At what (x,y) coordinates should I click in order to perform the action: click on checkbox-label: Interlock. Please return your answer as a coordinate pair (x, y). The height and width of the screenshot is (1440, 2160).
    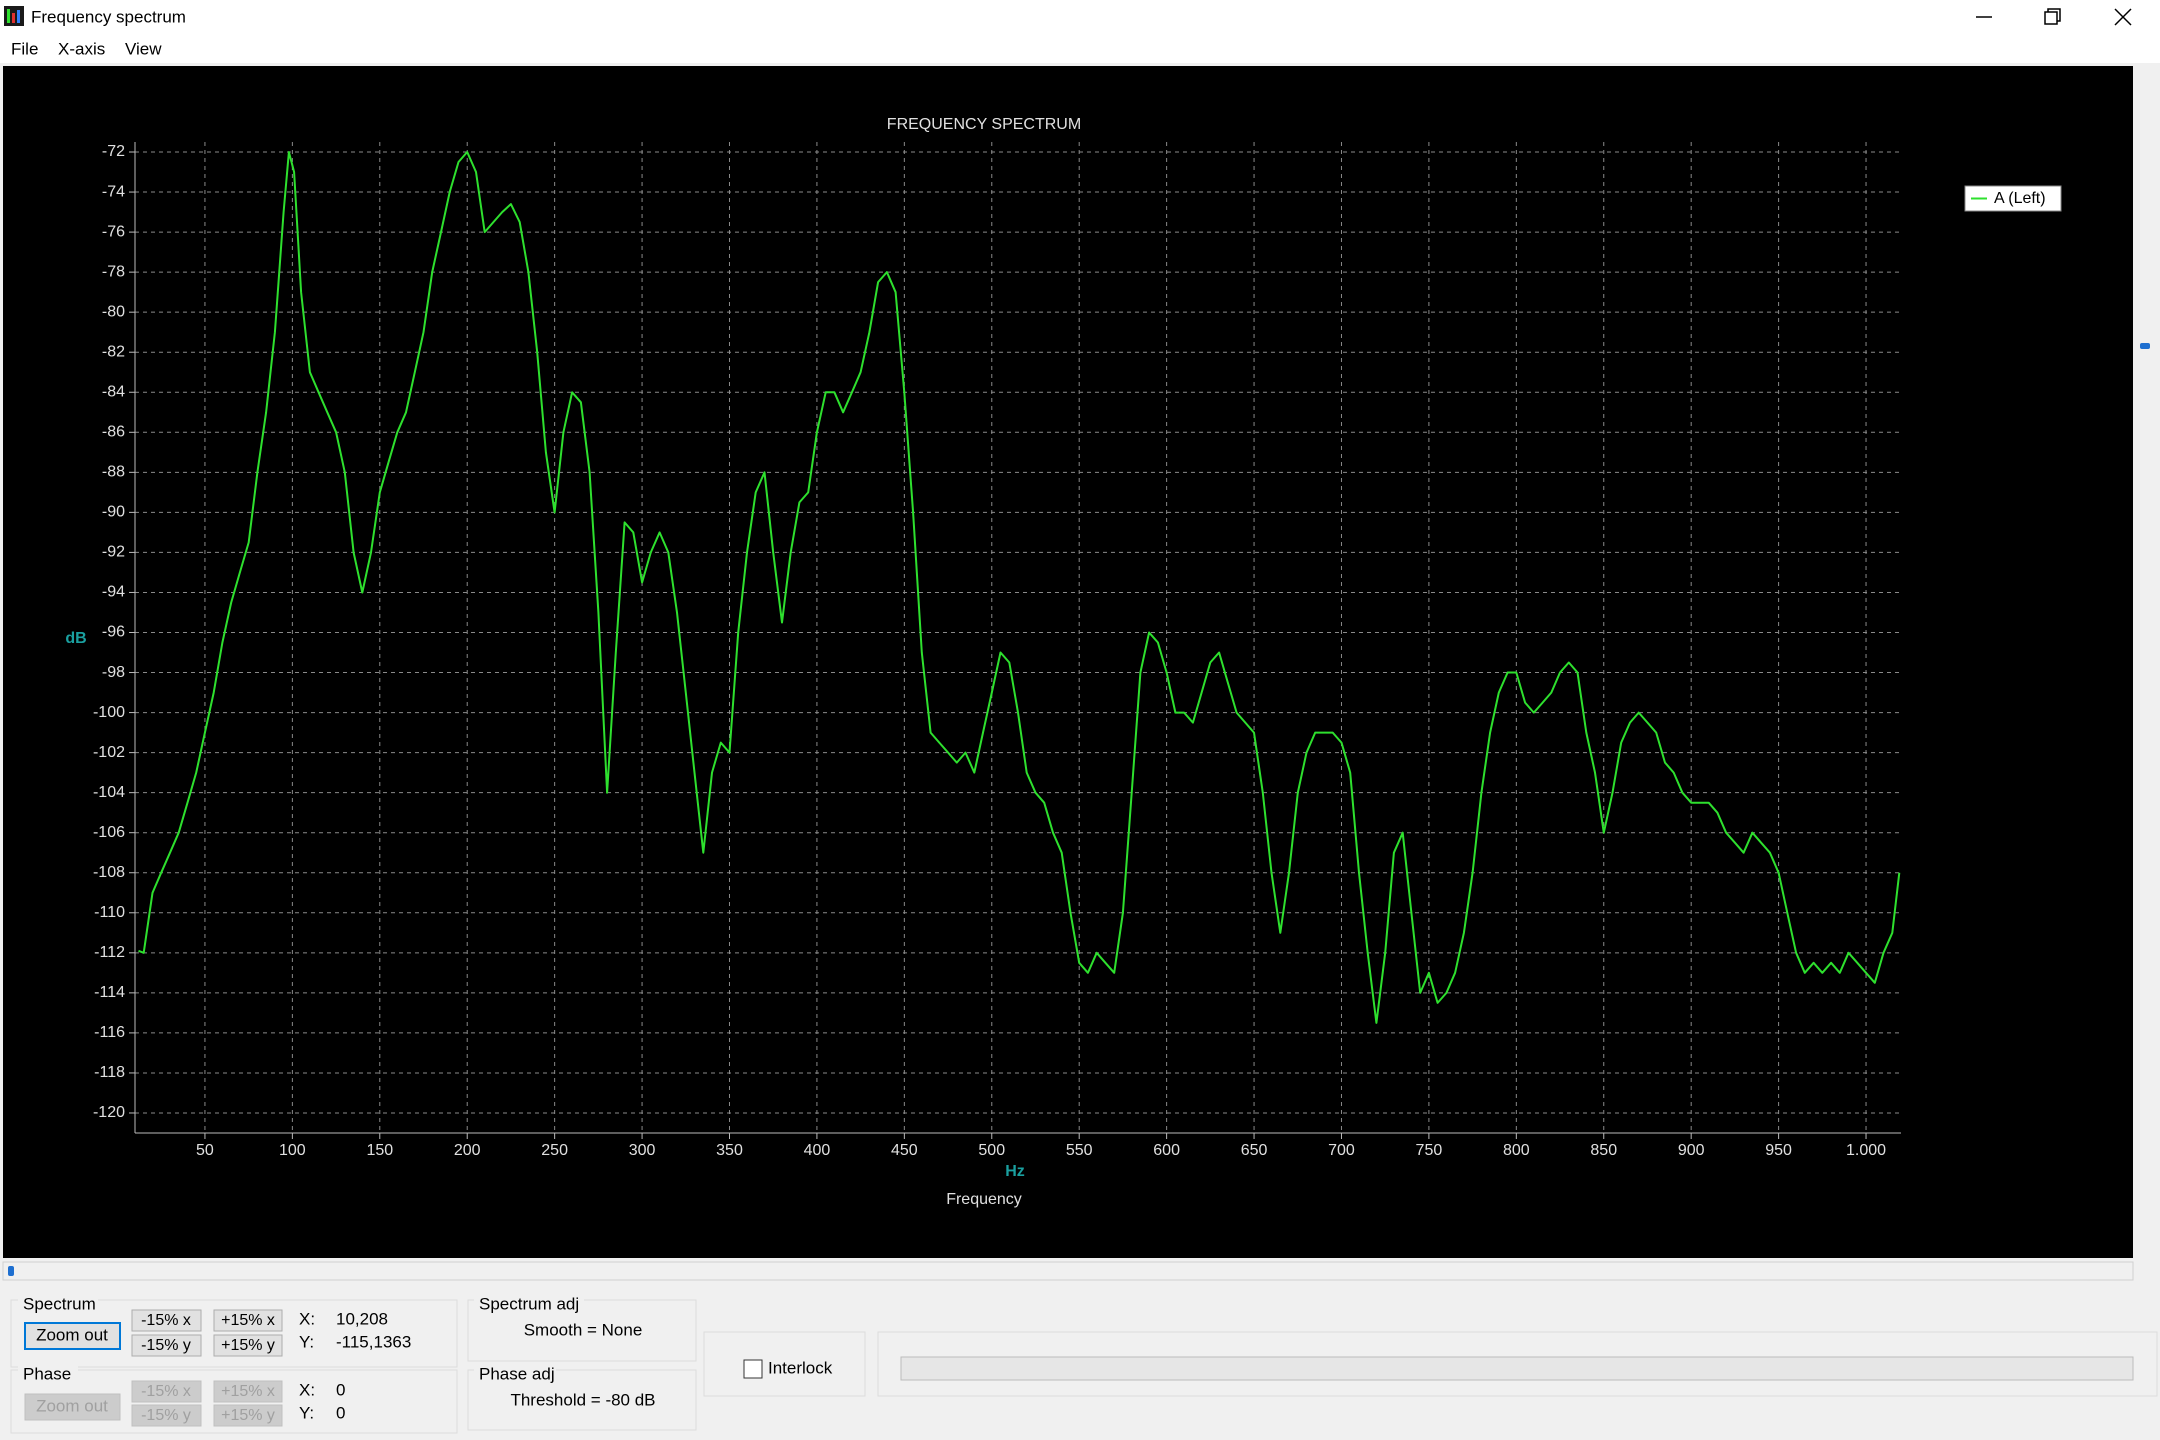
    Looking at the image, I should click on (800, 1367).